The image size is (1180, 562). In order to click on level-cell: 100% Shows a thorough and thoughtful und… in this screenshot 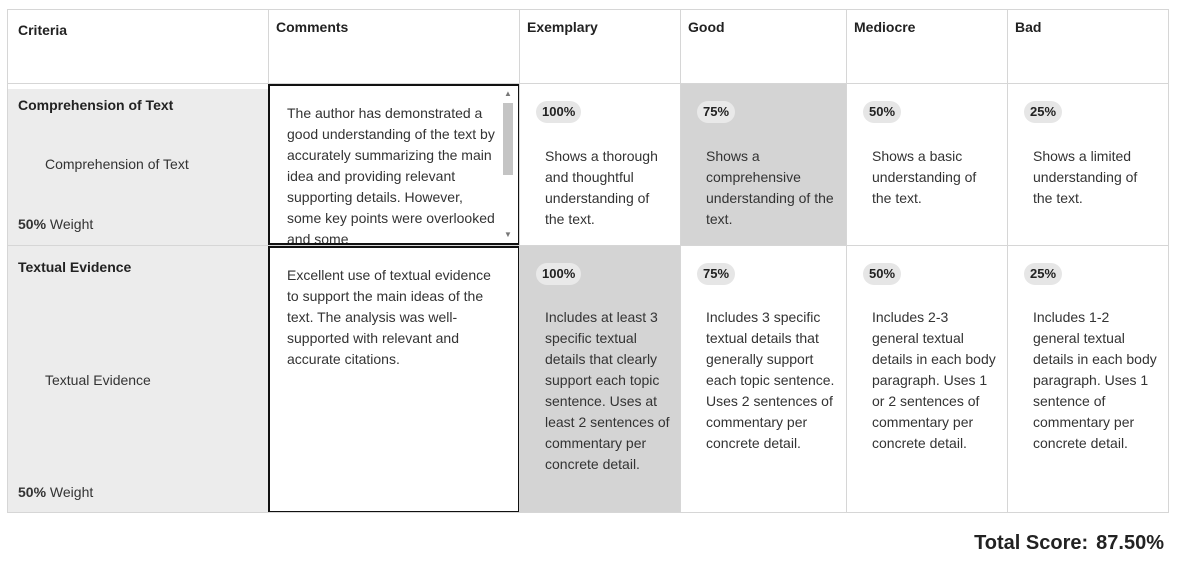, I will do `click(599, 164)`.